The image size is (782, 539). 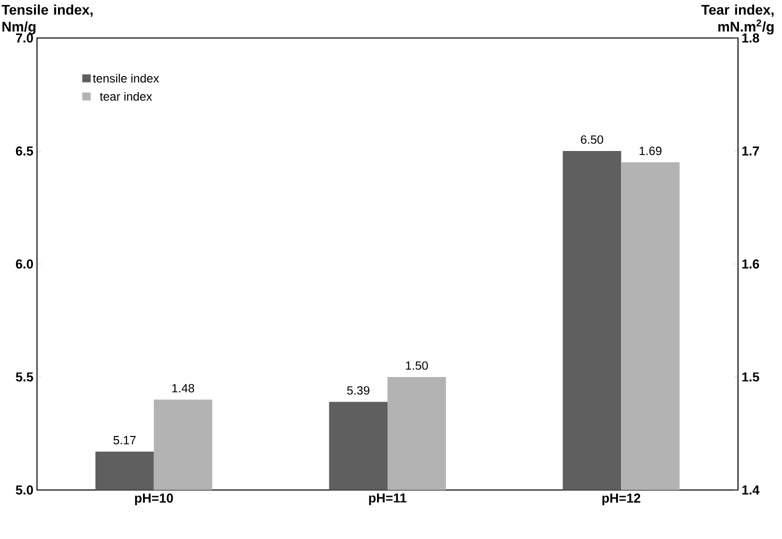 What do you see at coordinates (24, 264) in the screenshot?
I see `y-tick-label: 6.0` at bounding box center [24, 264].